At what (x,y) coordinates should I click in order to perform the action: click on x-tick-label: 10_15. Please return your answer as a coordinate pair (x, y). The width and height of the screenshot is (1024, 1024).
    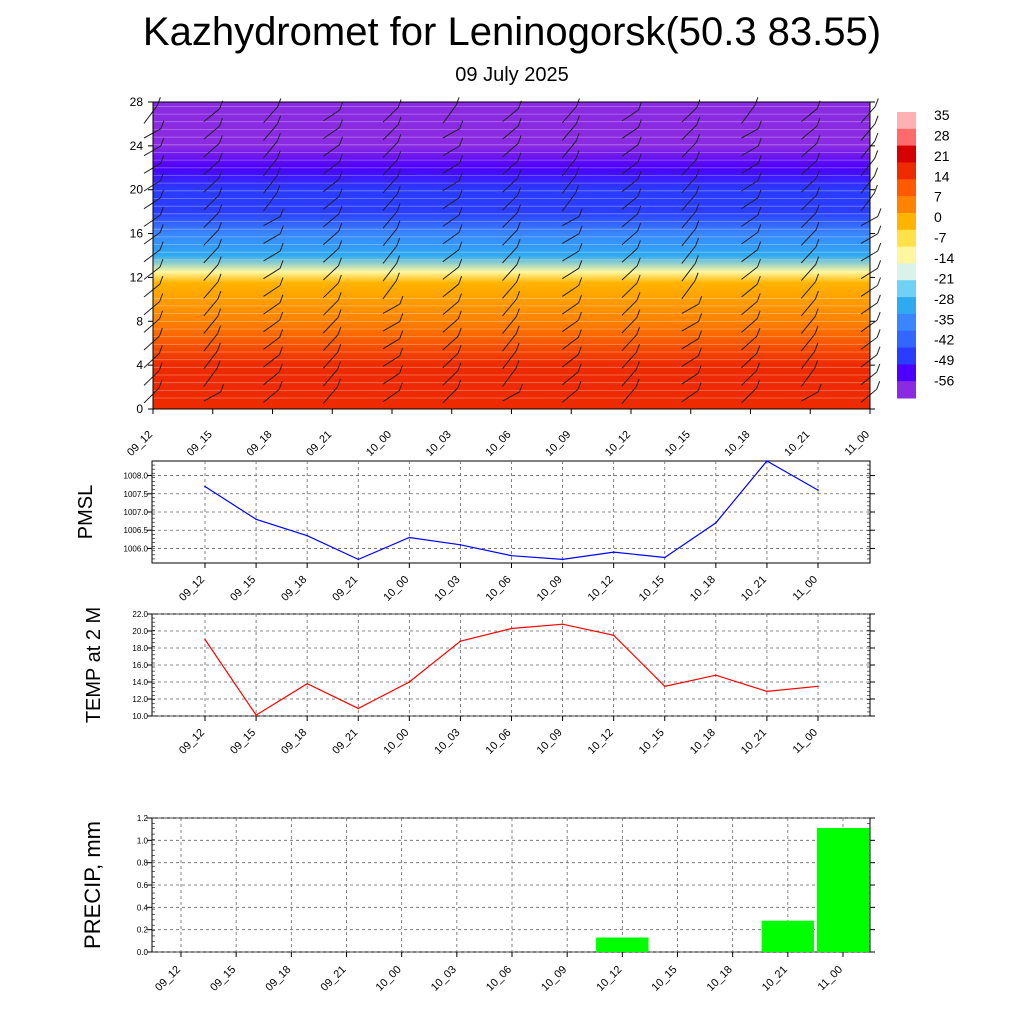
    Looking at the image, I should click on (678, 444).